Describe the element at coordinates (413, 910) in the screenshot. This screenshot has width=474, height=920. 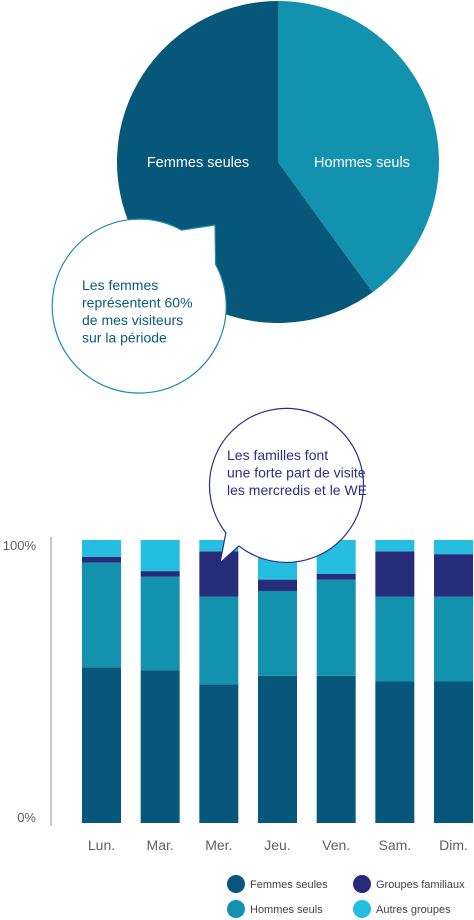
I see `legend-label: Autres groupes` at that location.